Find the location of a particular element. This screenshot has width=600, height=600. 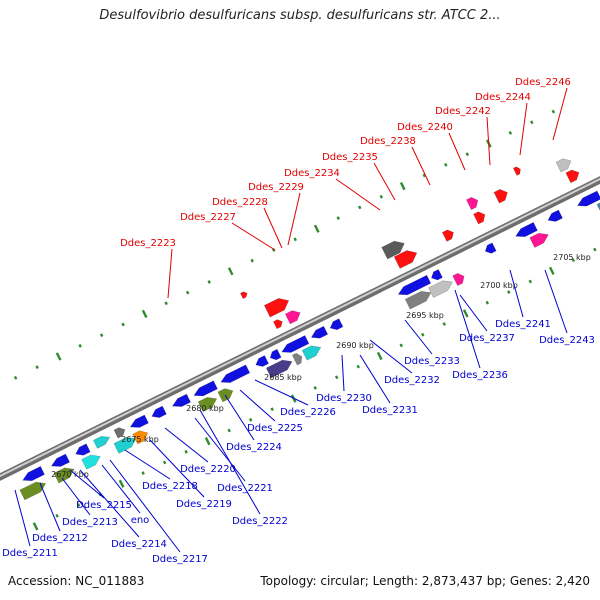

scale-label: 2685 kbp is located at coordinates (283, 377).